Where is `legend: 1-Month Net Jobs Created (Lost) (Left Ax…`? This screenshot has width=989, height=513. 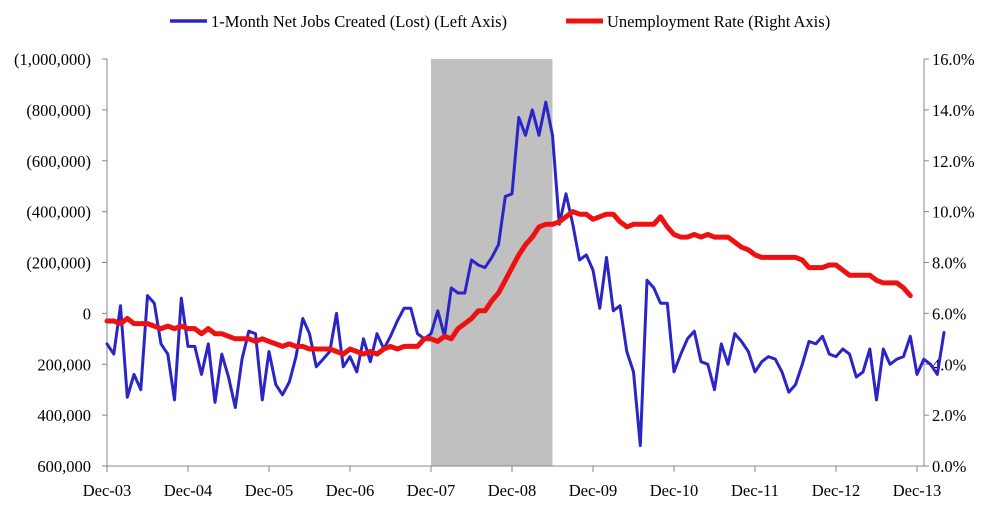
legend: 1-Month Net Jobs Created (Lost) (Left Ax… is located at coordinates (500, 21).